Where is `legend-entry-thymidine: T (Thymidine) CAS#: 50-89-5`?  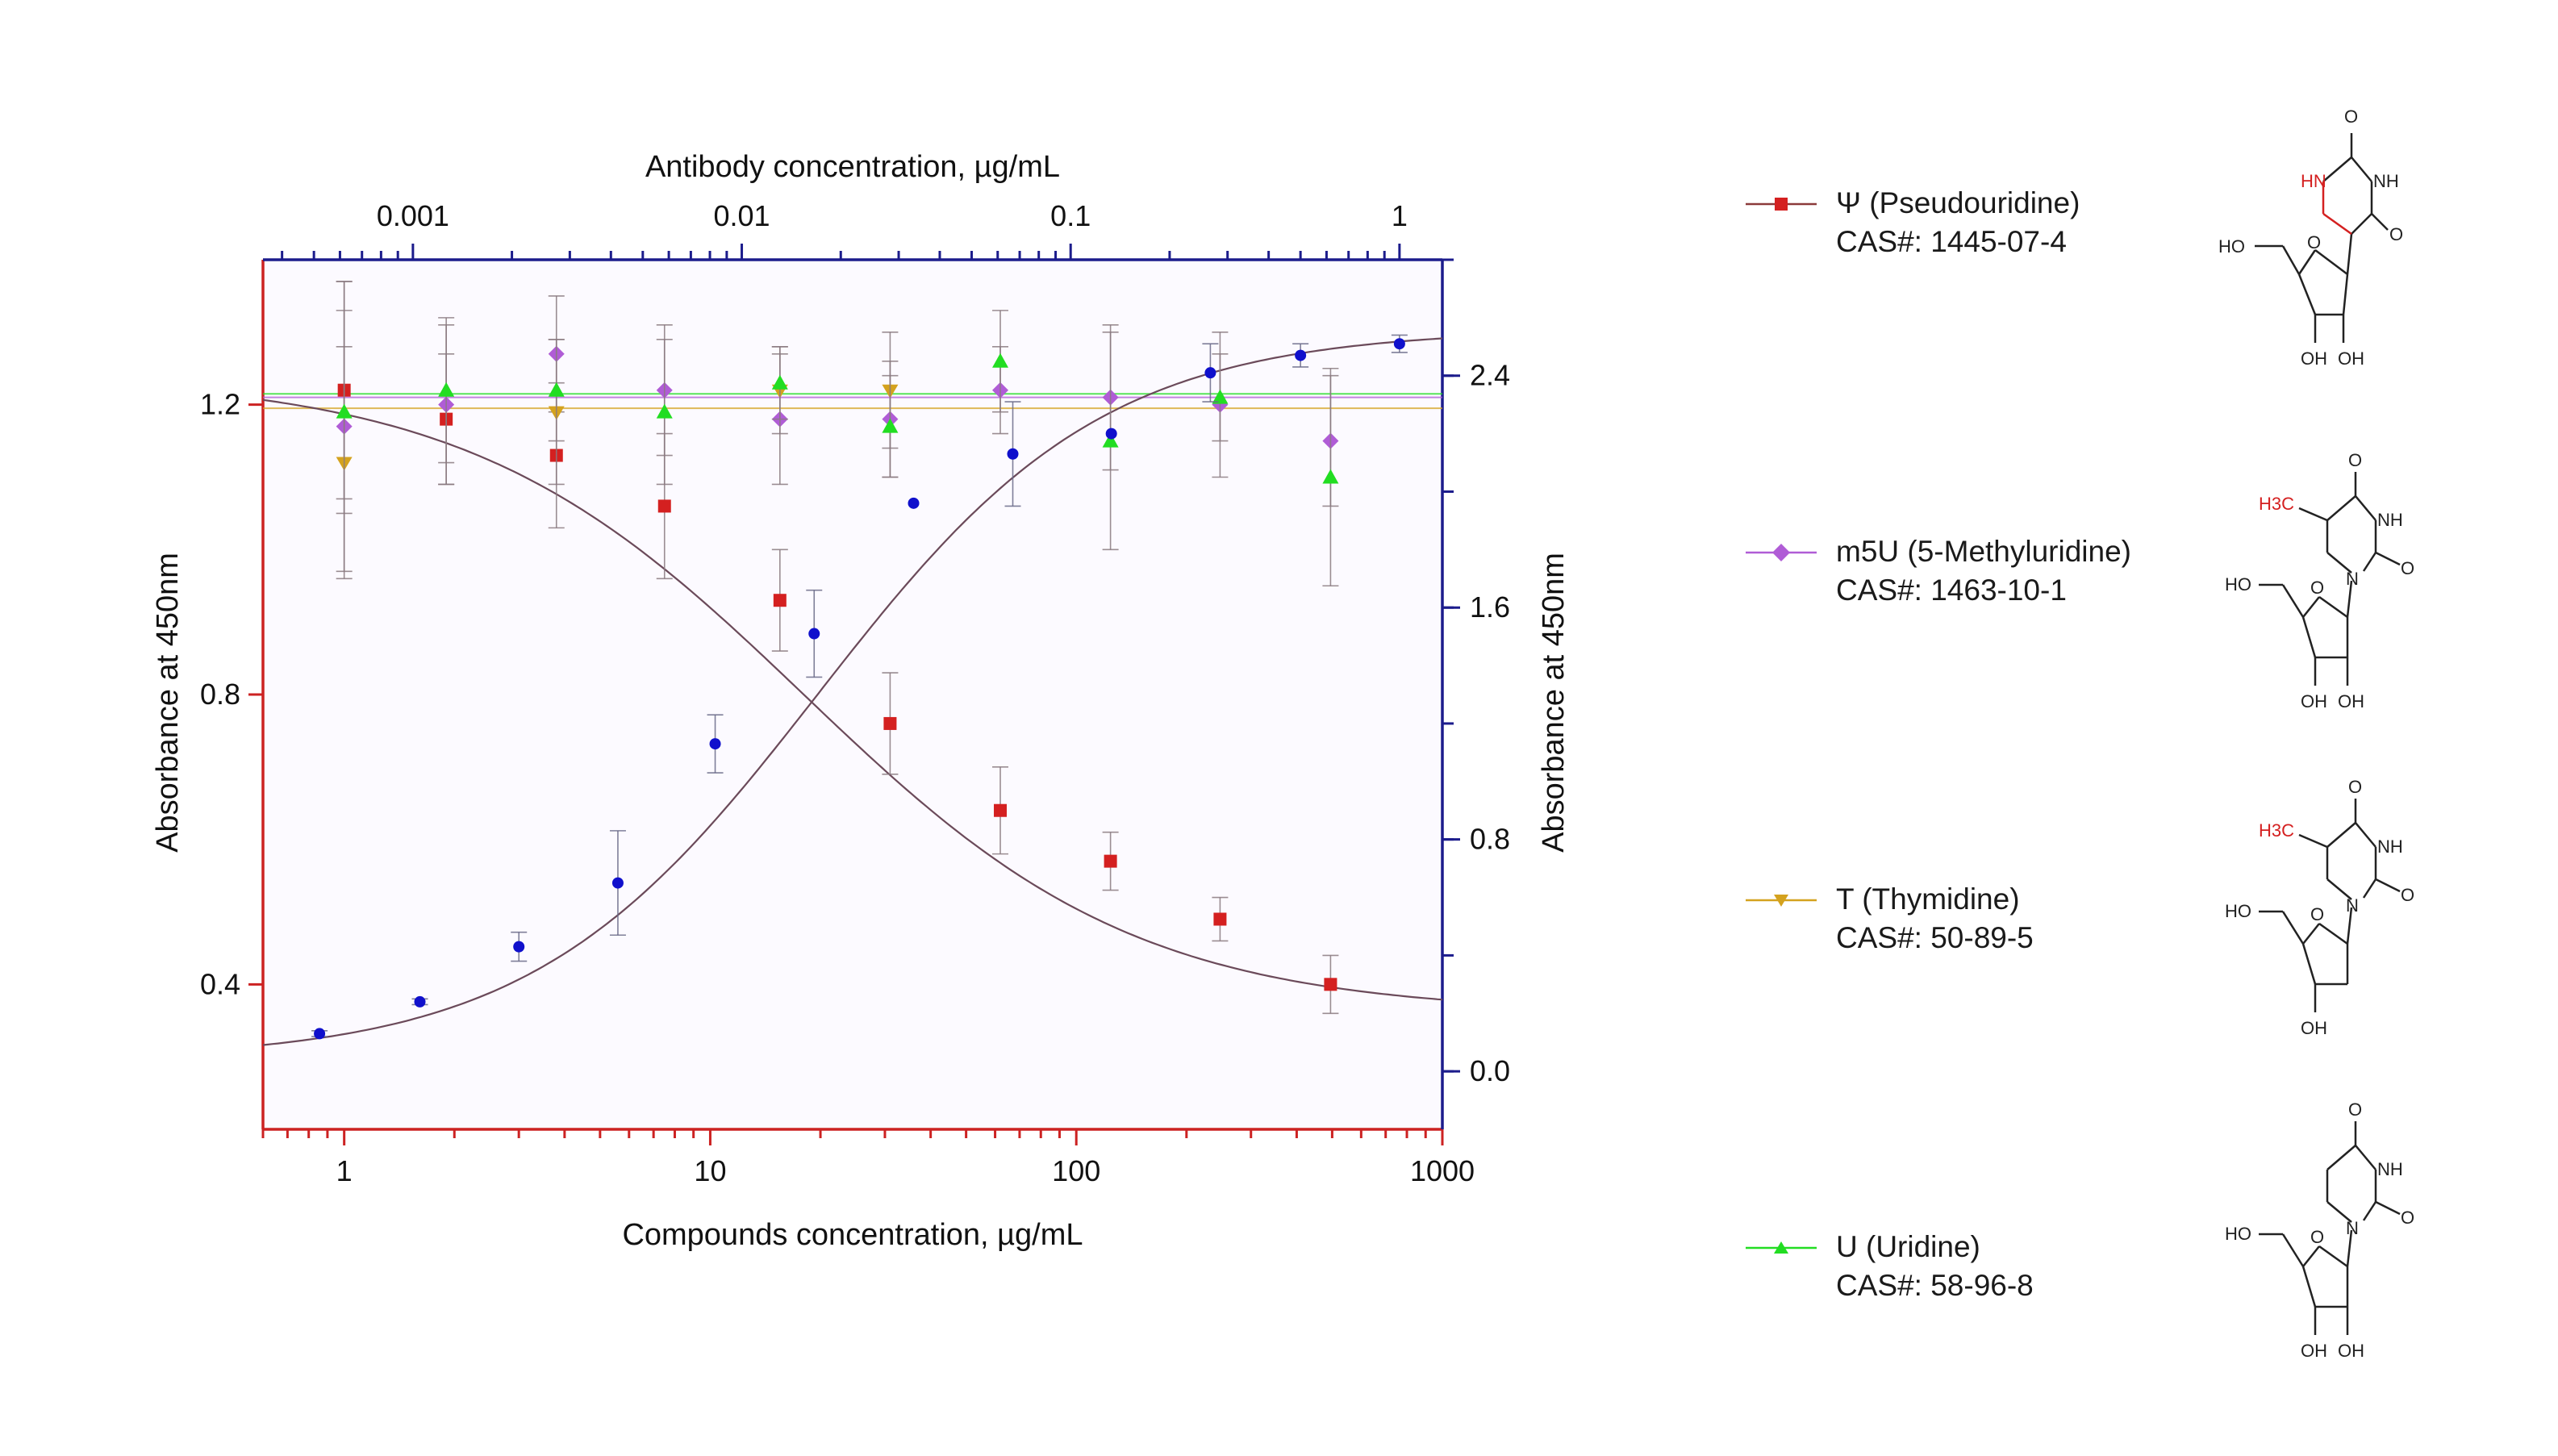
legend-entry-thymidine: T (Thymidine) CAS#: 50-89-5 is located at coordinates (1980, 925).